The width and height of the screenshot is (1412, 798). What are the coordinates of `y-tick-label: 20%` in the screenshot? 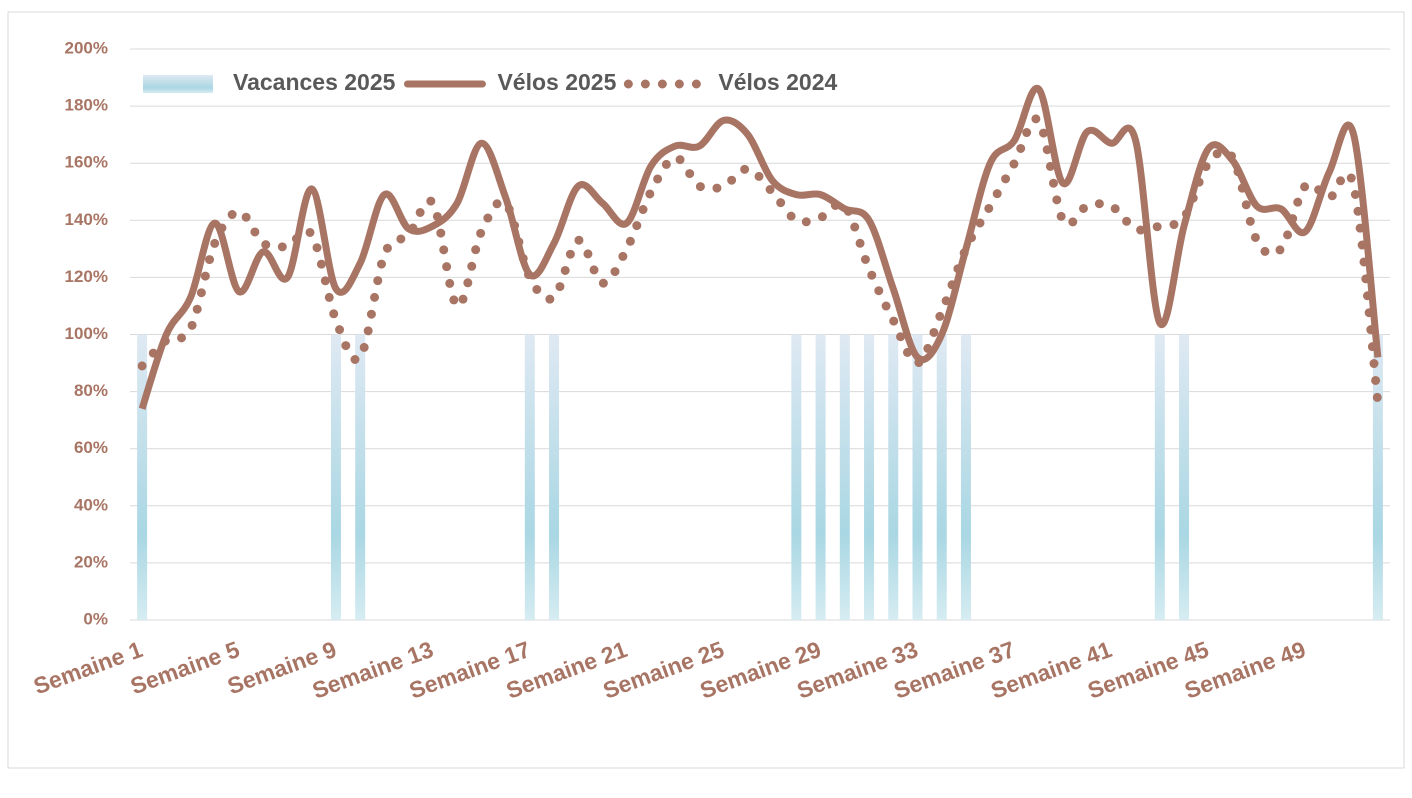 It's located at (91, 561).